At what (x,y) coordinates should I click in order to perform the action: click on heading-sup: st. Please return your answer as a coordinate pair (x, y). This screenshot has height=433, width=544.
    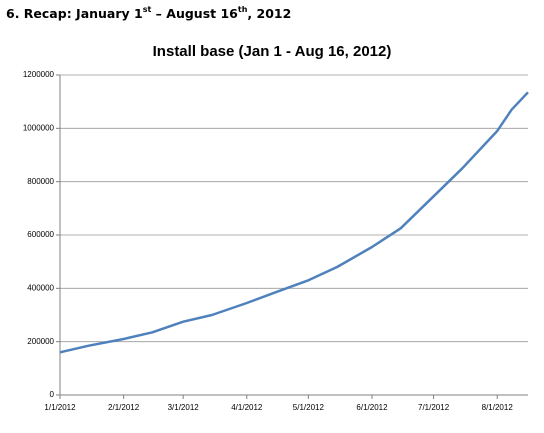
    Looking at the image, I should click on (147, 9).